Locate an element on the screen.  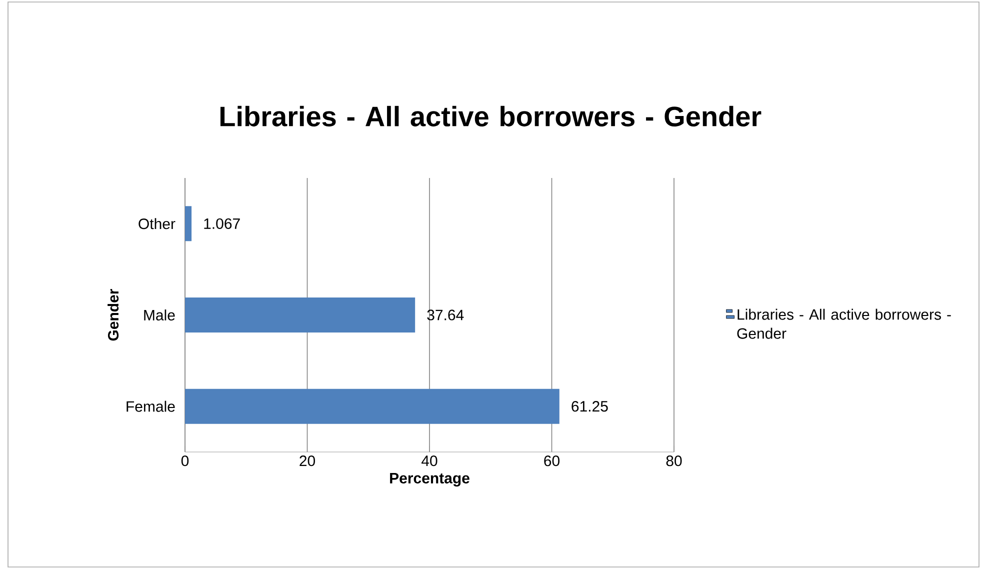
y-axis-title: Gender is located at coordinates (113, 314).